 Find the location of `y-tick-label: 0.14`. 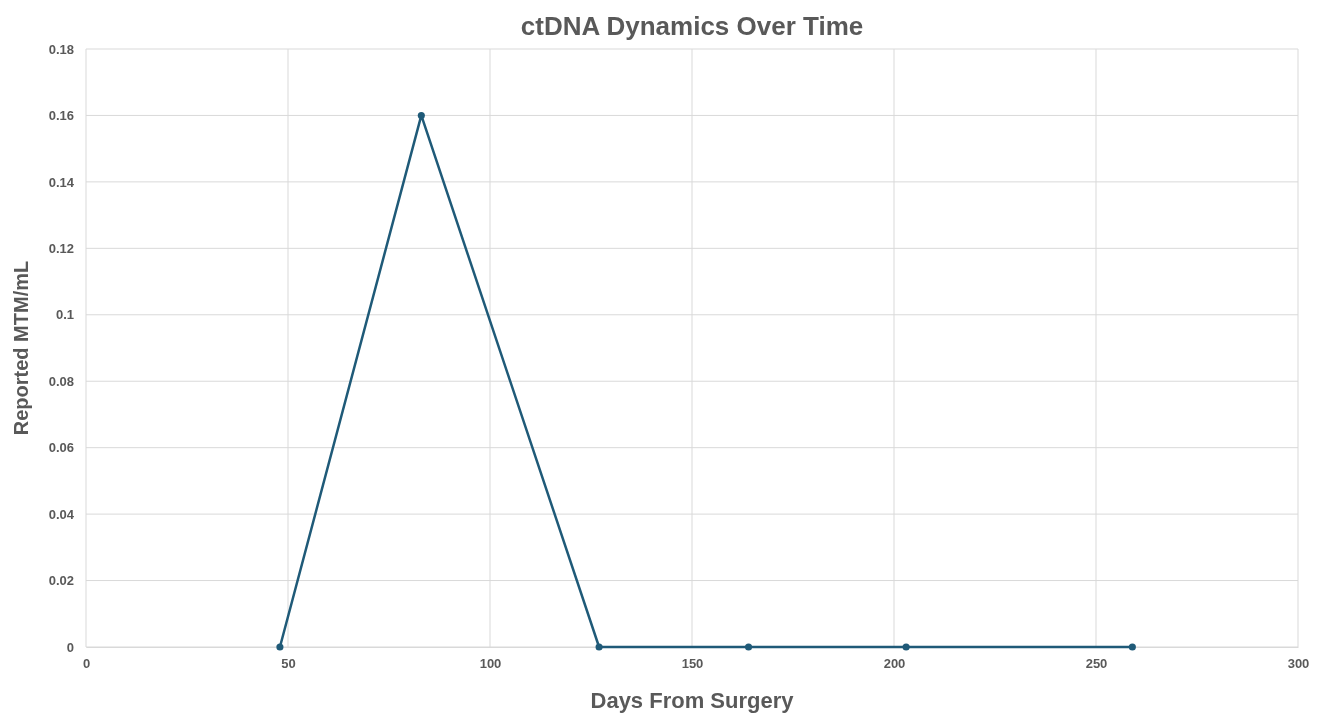

y-tick-label: 0.14 is located at coordinates (61, 182).